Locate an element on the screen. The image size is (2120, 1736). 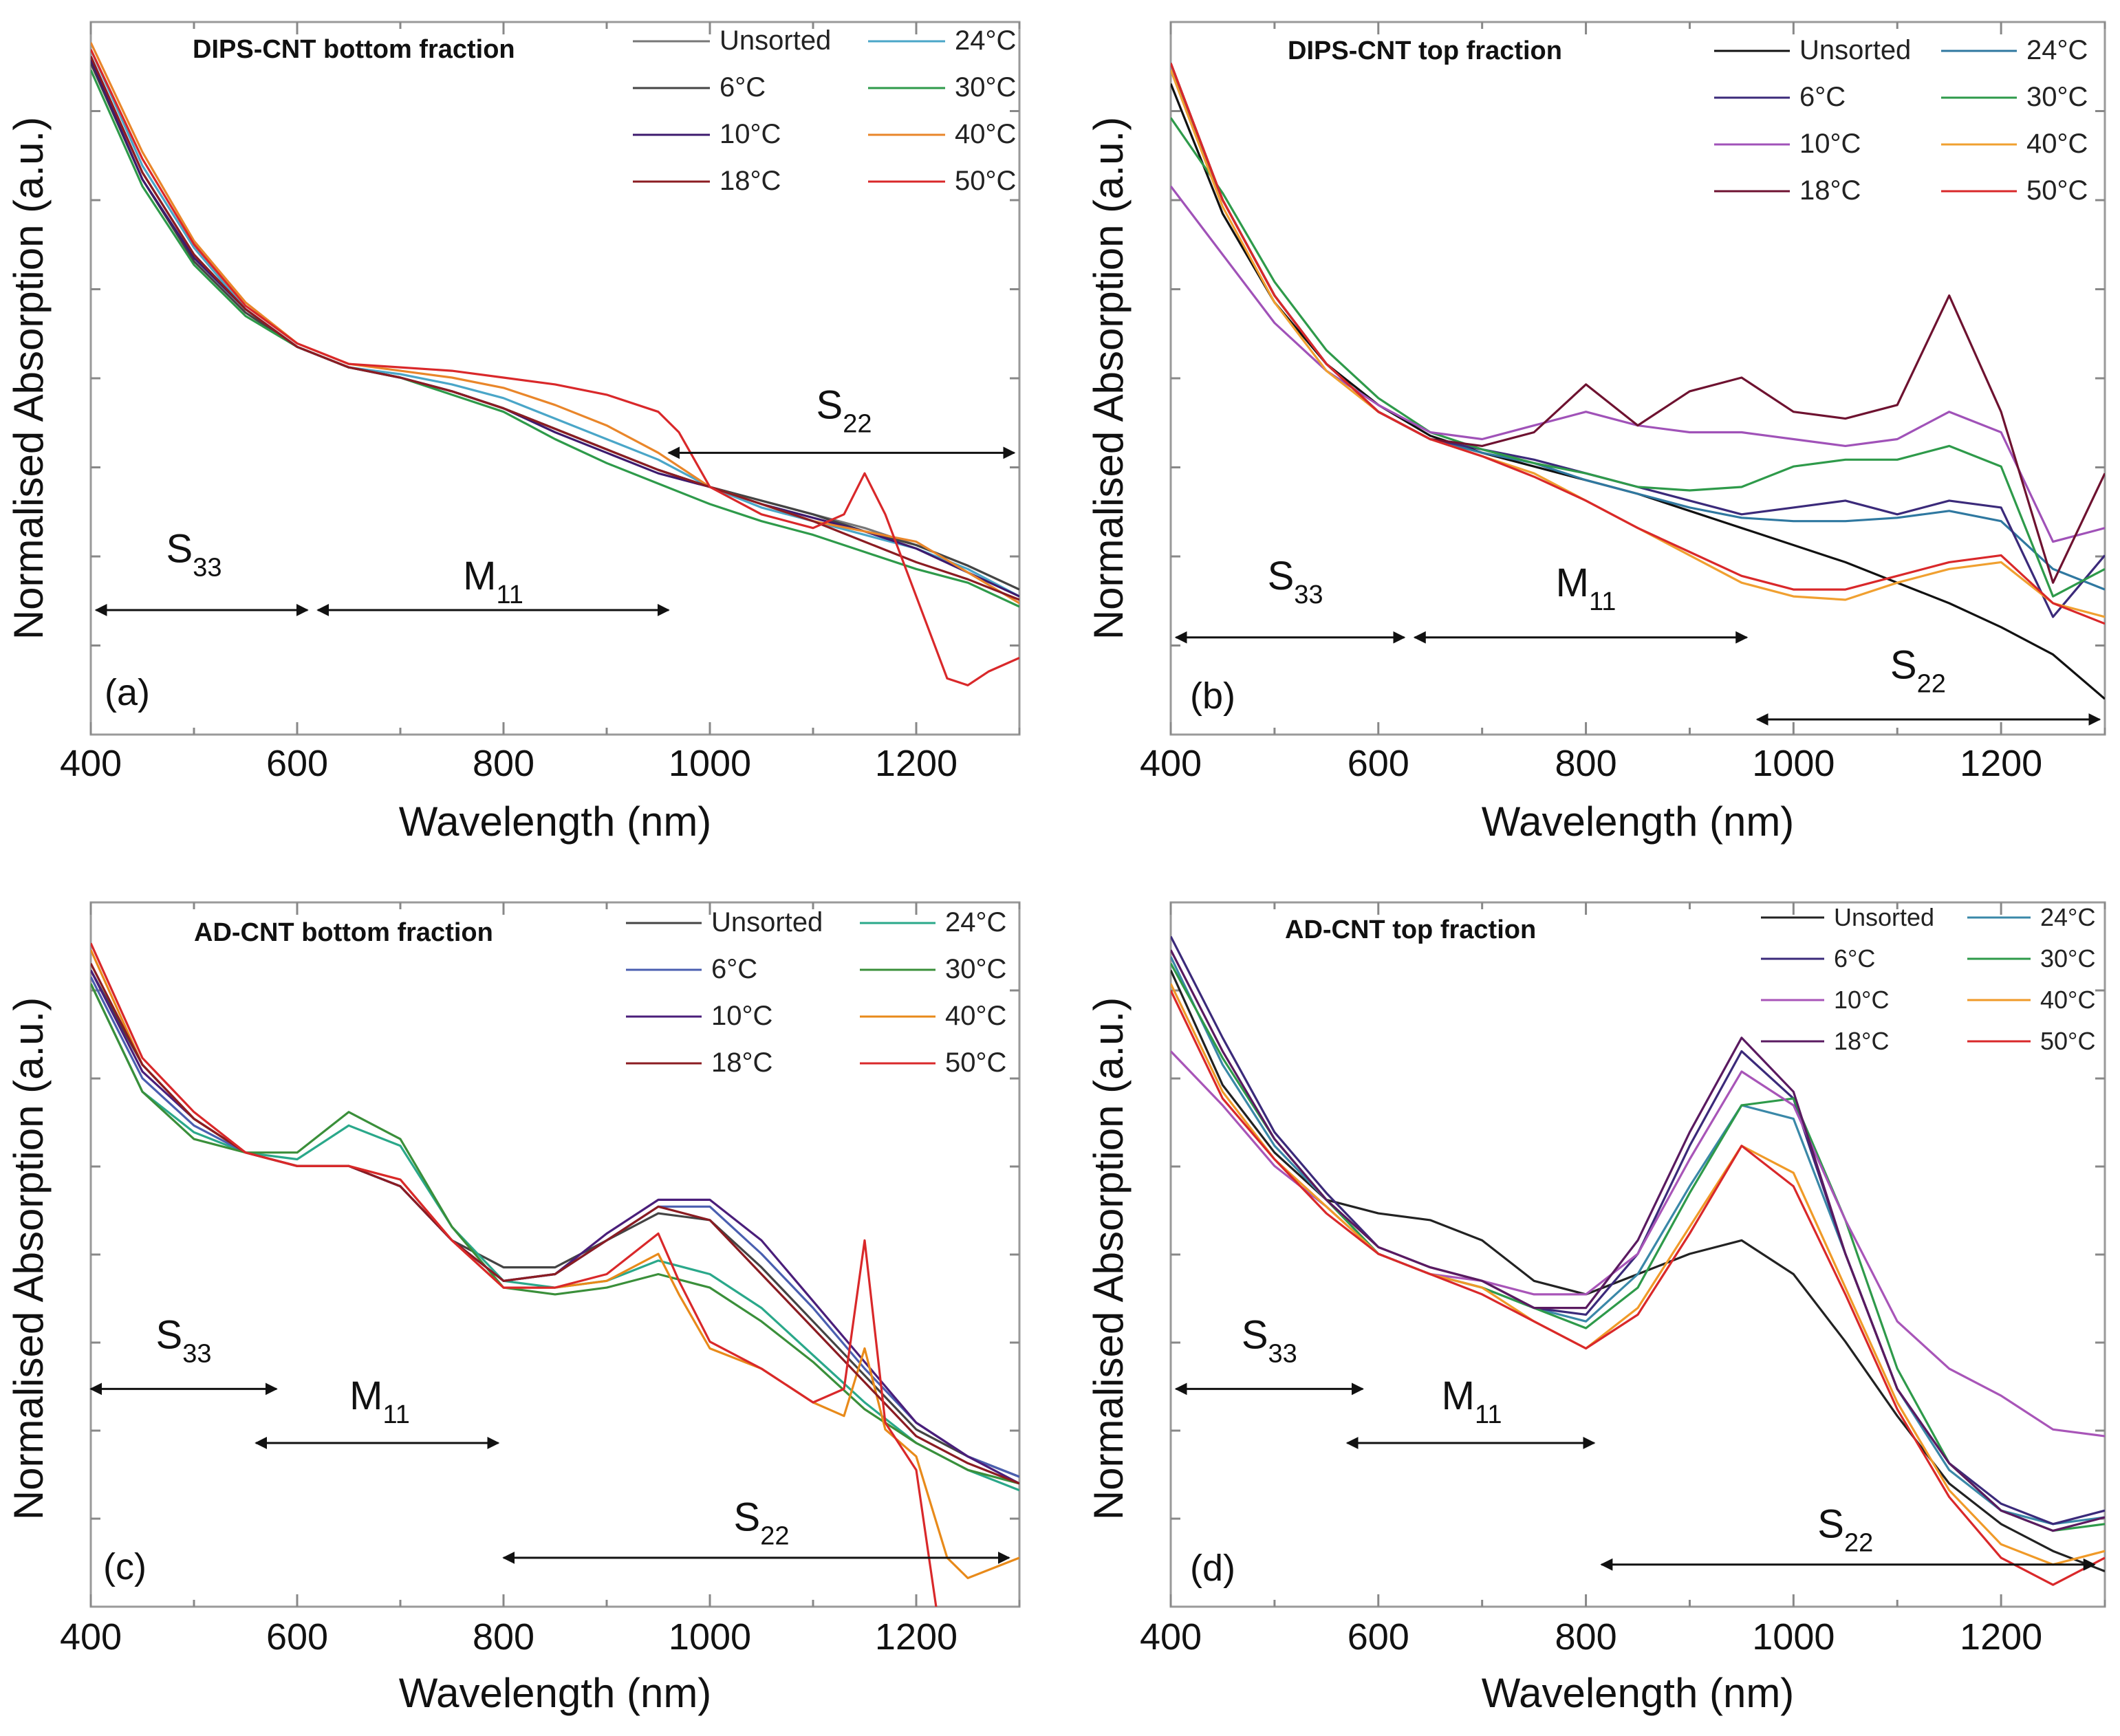
panel-label: (a) is located at coordinates (127, 692).